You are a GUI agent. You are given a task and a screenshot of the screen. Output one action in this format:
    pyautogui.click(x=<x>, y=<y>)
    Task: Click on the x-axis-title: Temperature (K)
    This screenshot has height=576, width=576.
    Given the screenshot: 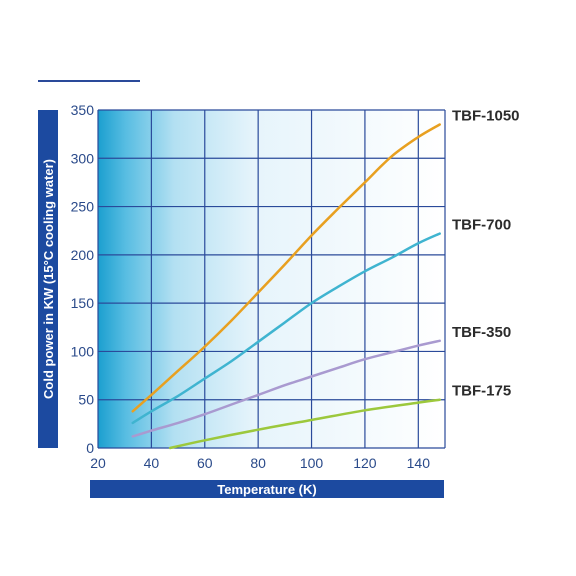 What is the action you would take?
    pyautogui.click(x=266, y=489)
    